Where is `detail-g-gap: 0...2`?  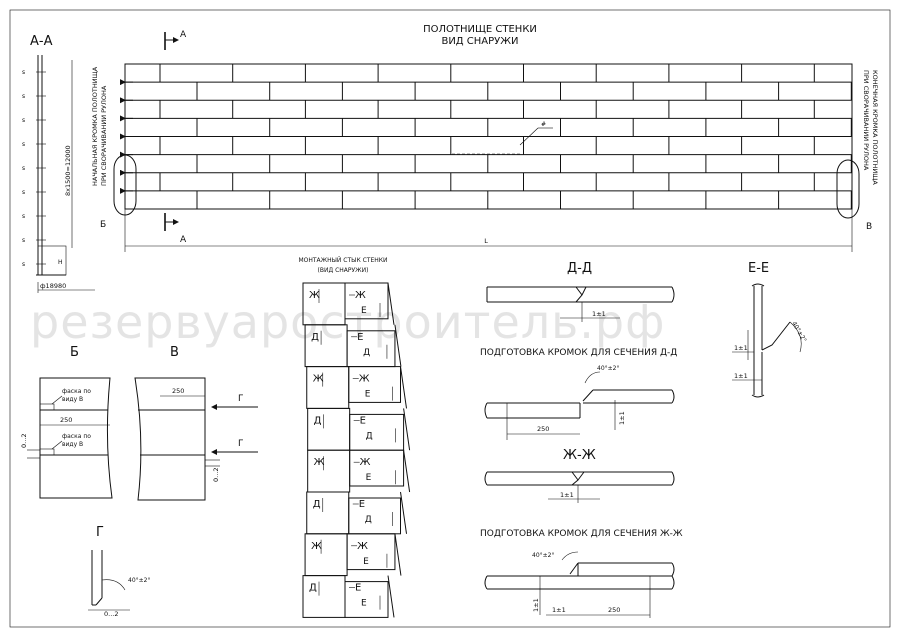 detail-g-gap: 0...2 is located at coordinates (111, 614).